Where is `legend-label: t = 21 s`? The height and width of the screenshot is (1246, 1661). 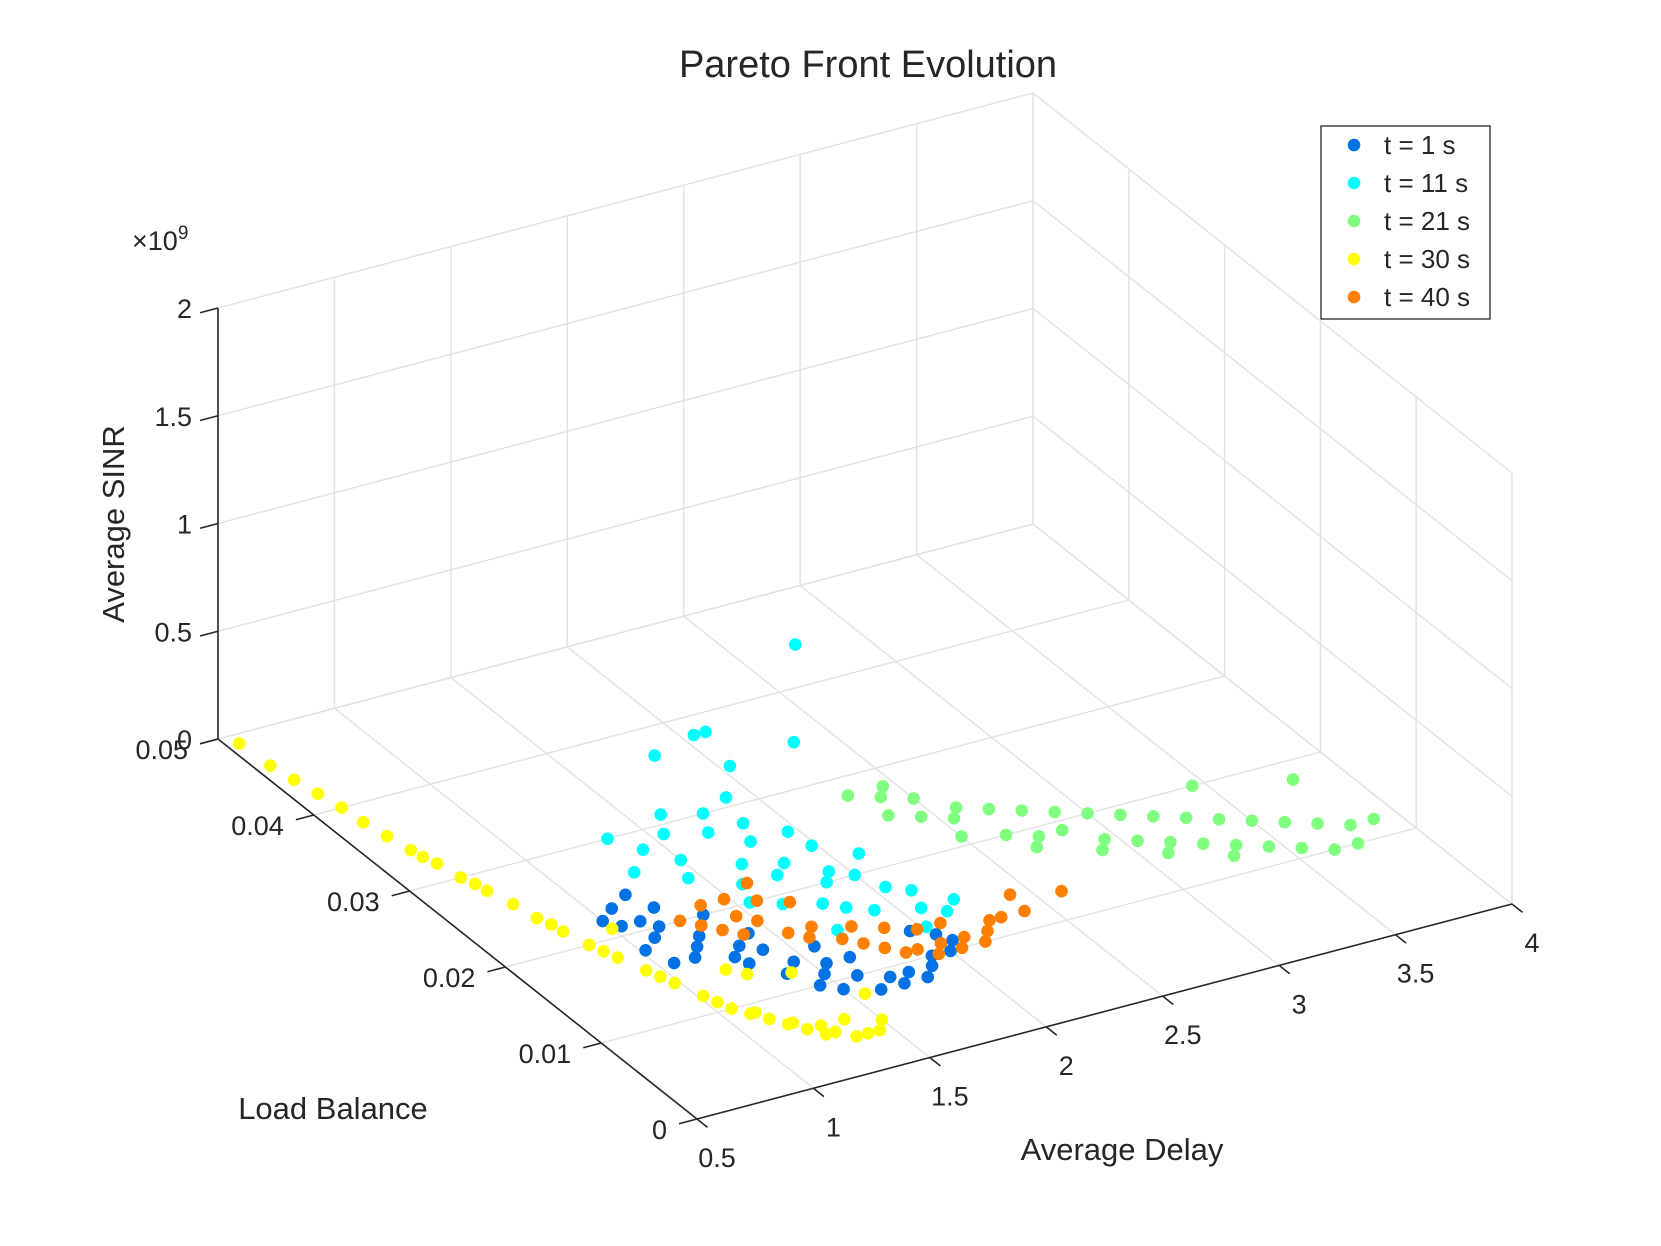 legend-label: t = 21 s is located at coordinates (1427, 221).